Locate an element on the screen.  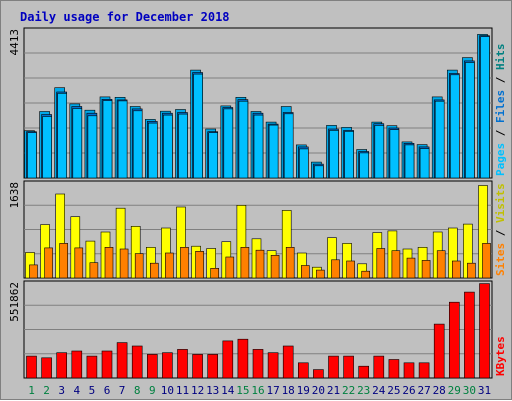
x-tick-label: 2 is located at coordinates (46, 390).